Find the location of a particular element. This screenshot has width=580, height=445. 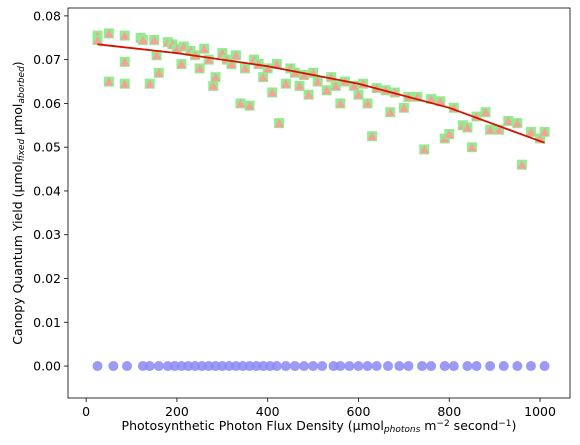

x-tick-label: 600 is located at coordinates (359, 411).